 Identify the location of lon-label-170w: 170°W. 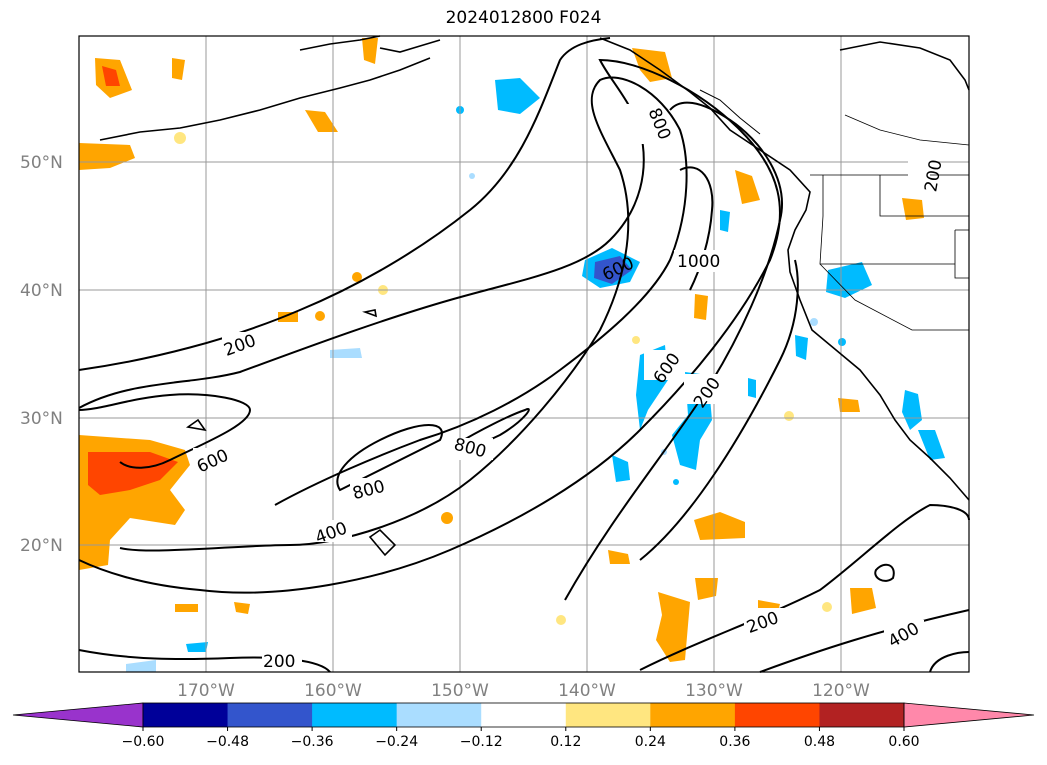
(206, 691).